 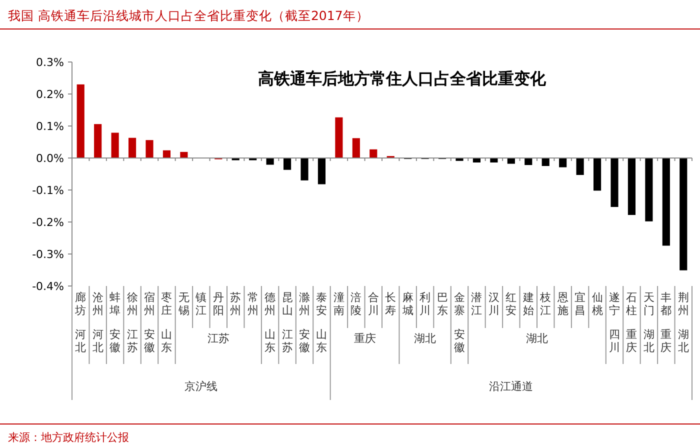 What do you see at coordinates (50, 62) in the screenshot?
I see `y-tick-label: 0.3%` at bounding box center [50, 62].